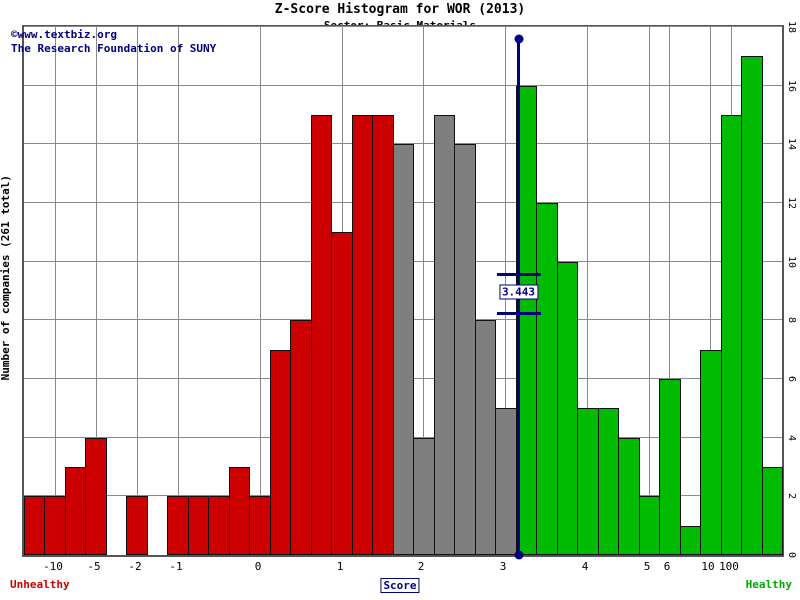  Describe the element at coordinates (176, 566) in the screenshot. I see `x-tick--1: -1` at that location.